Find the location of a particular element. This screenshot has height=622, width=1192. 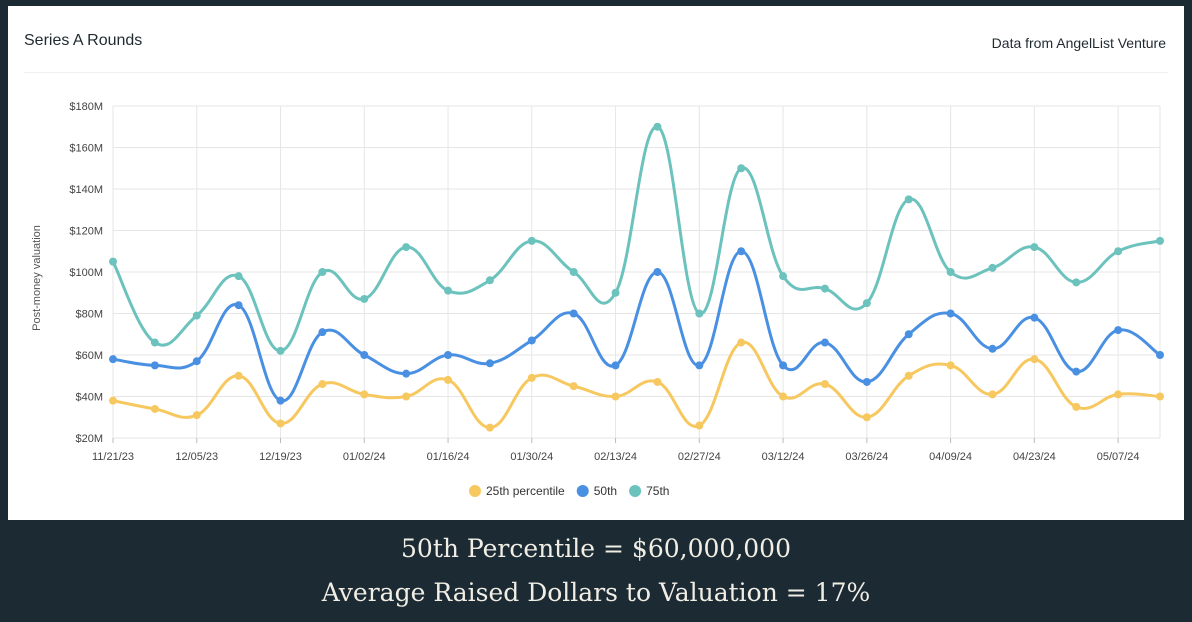

x-tick-label: 04/09/24 is located at coordinates (950, 457).